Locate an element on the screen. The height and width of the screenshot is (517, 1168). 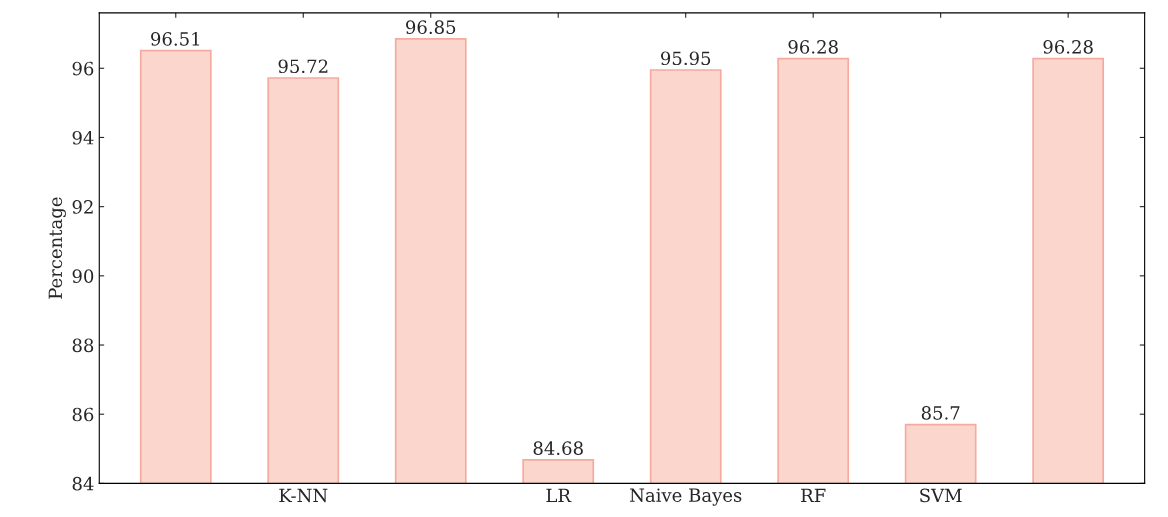
data-label: 95.95 is located at coordinates (685, 58).